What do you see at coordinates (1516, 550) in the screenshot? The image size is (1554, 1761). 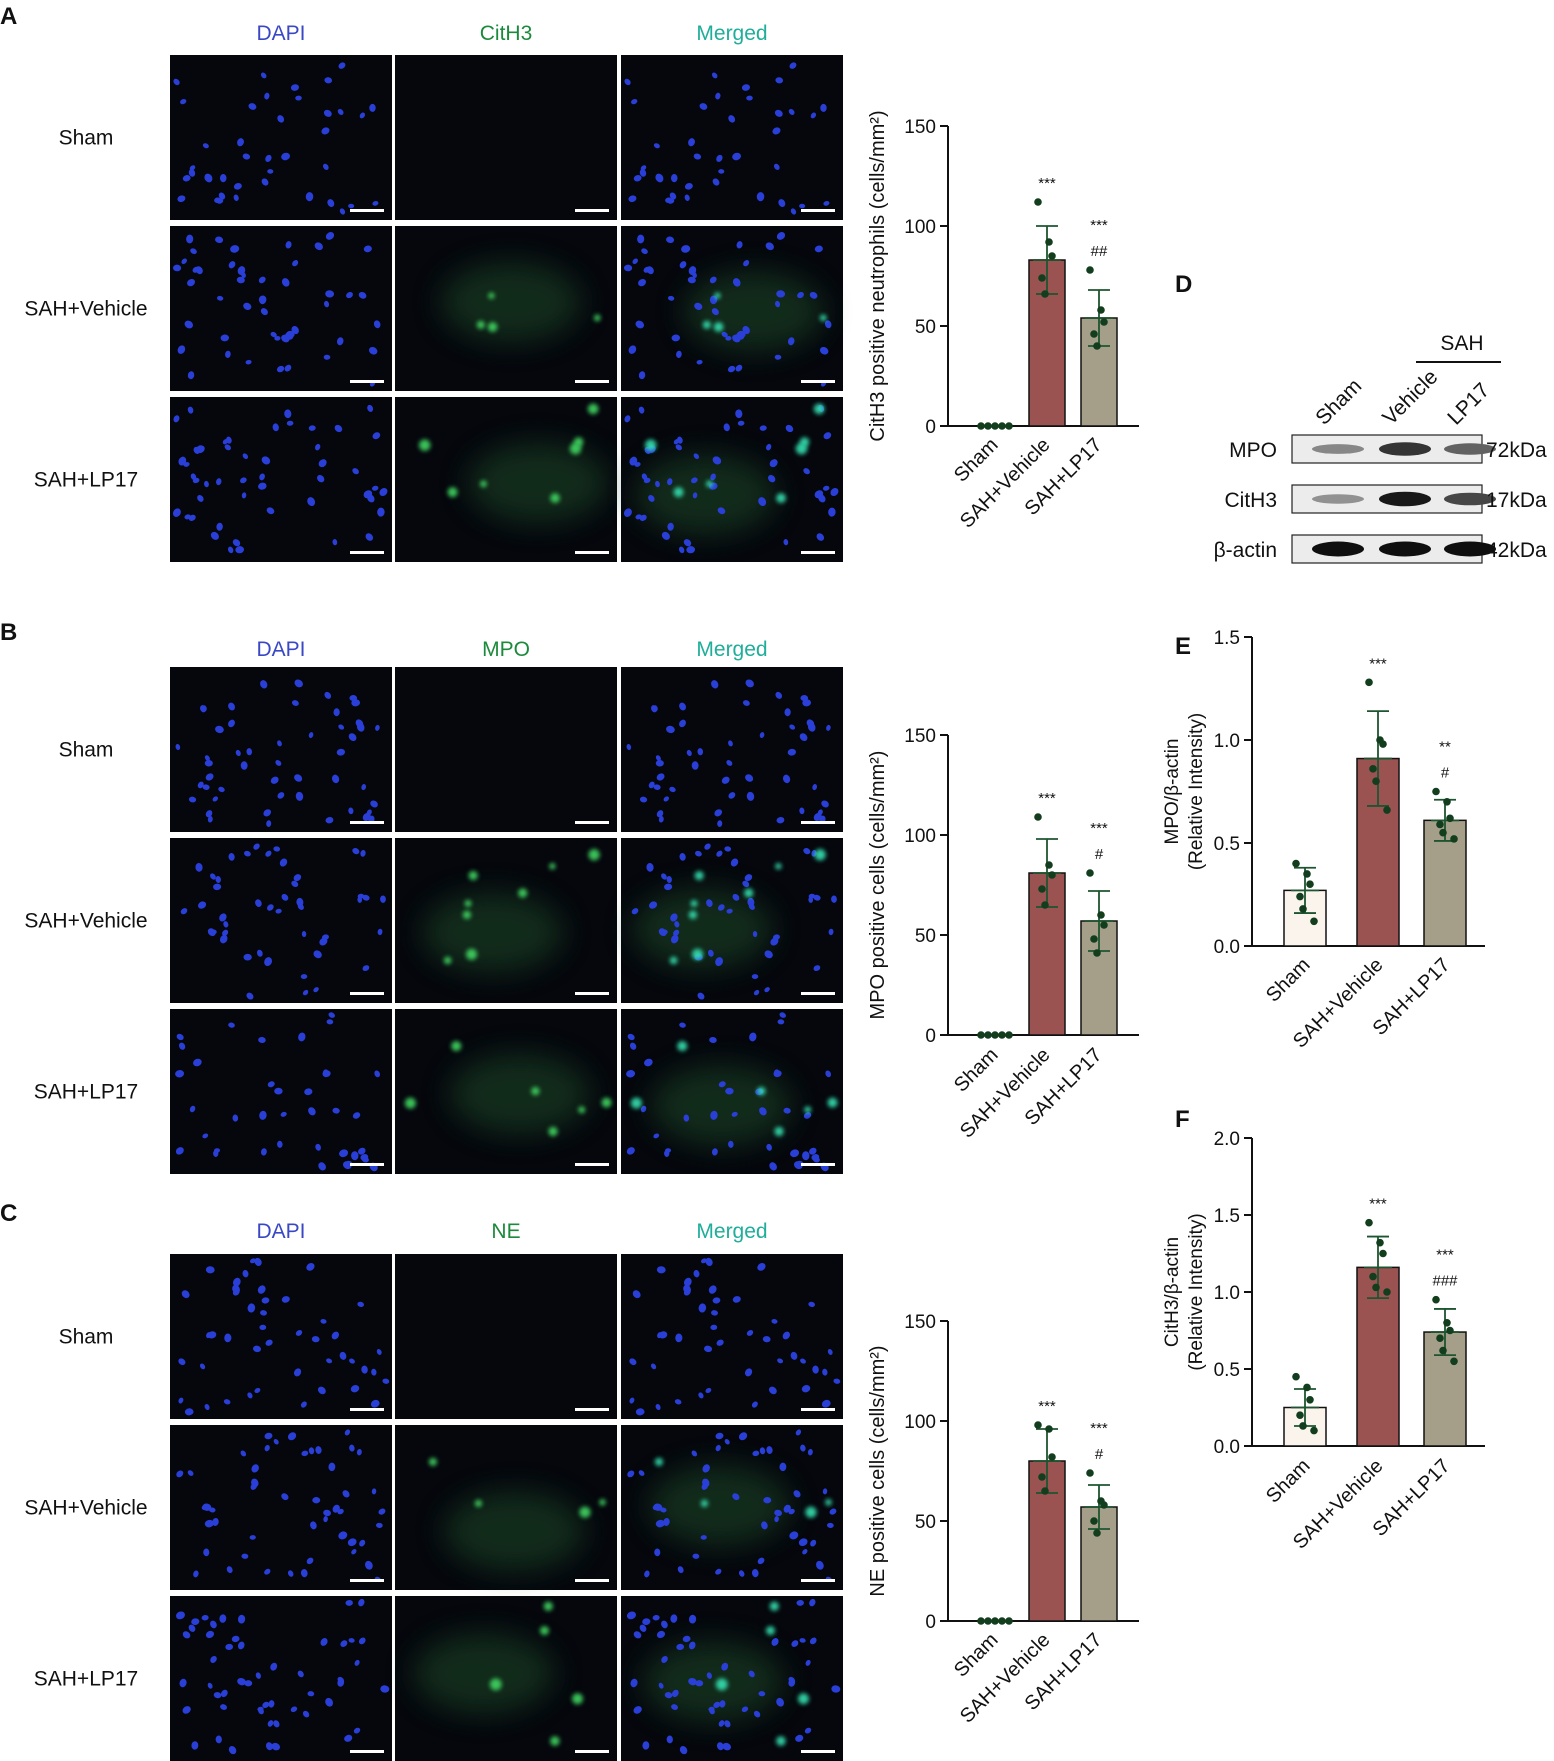 I see `molecular-weight-label: 42kDa` at bounding box center [1516, 550].